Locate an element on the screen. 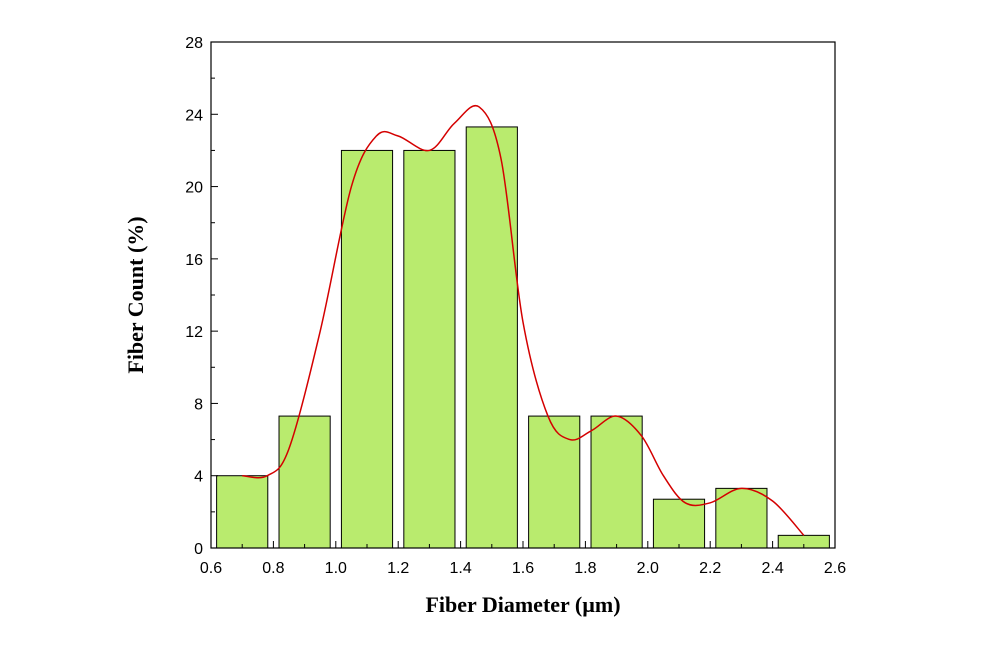 The width and height of the screenshot is (1000, 660). x-tick-label-1: 0.8 is located at coordinates (273, 568).